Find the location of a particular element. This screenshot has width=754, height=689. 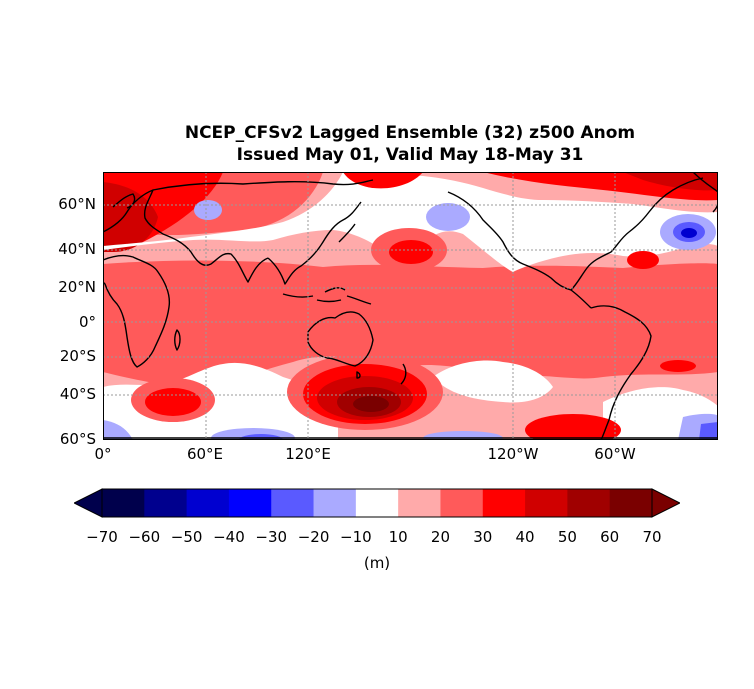

field-north-pacific-core is located at coordinates (411, 252).